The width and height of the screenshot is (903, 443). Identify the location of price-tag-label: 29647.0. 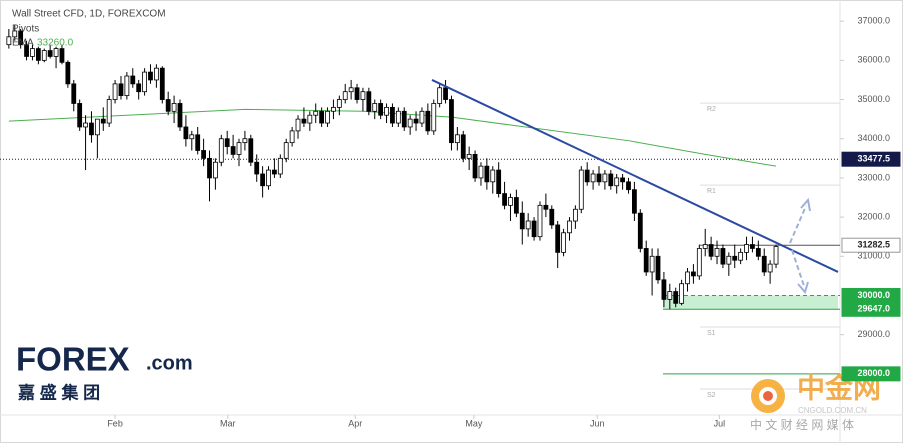
(873, 309).